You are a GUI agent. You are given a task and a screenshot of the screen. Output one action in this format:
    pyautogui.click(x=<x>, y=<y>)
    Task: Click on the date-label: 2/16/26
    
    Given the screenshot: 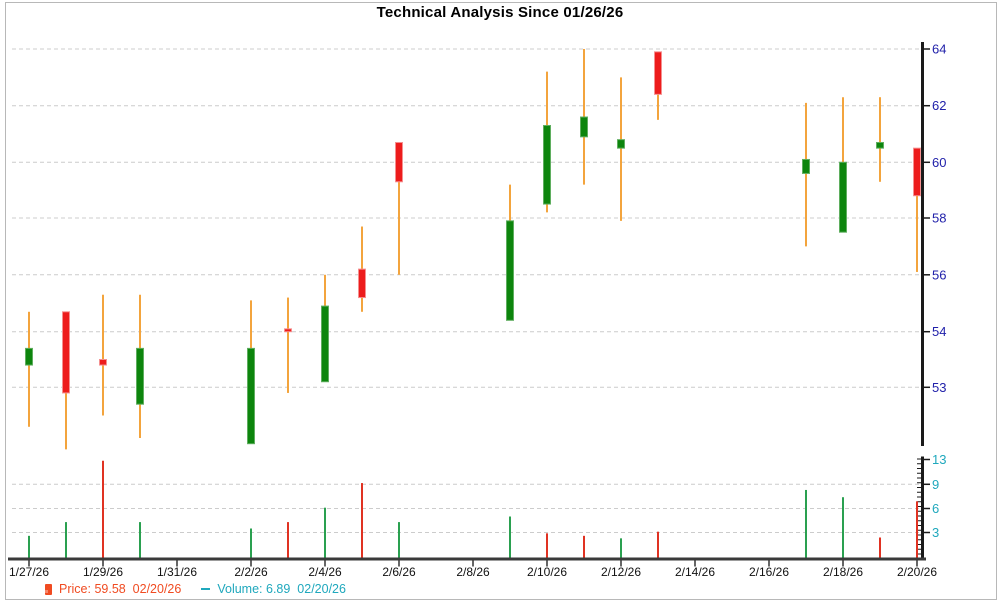 What is the action you would take?
    pyautogui.click(x=769, y=572)
    